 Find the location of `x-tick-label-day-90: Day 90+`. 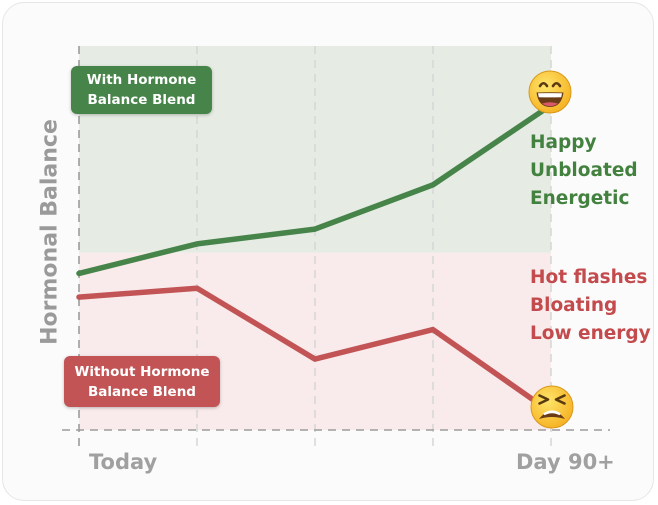

x-tick-label-day-90: Day 90+ is located at coordinates (565, 462).